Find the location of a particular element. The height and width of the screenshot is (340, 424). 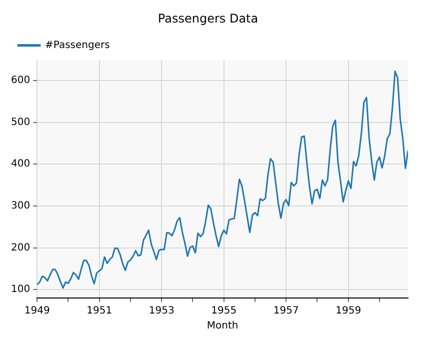

x-tick-label: 1959 is located at coordinates (349, 311).